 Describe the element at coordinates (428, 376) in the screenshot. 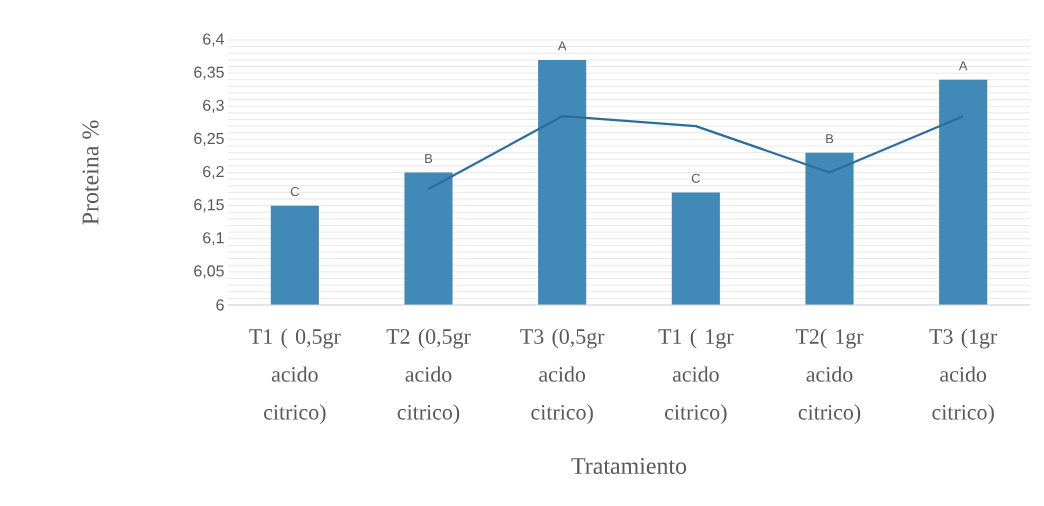

I see `x-tick-label: T2 (0,5gr acido citrico)` at that location.